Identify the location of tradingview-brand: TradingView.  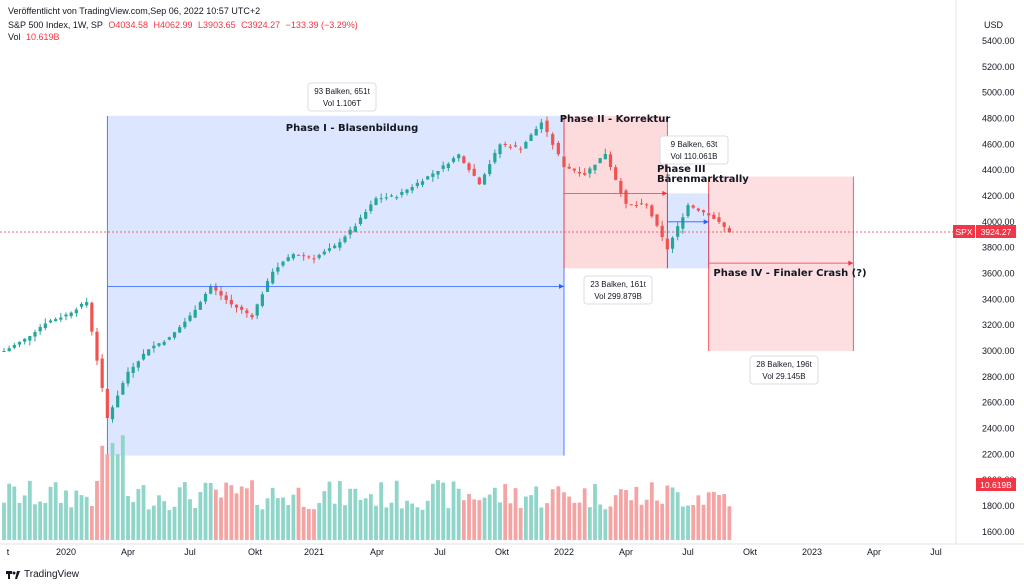
(42, 574).